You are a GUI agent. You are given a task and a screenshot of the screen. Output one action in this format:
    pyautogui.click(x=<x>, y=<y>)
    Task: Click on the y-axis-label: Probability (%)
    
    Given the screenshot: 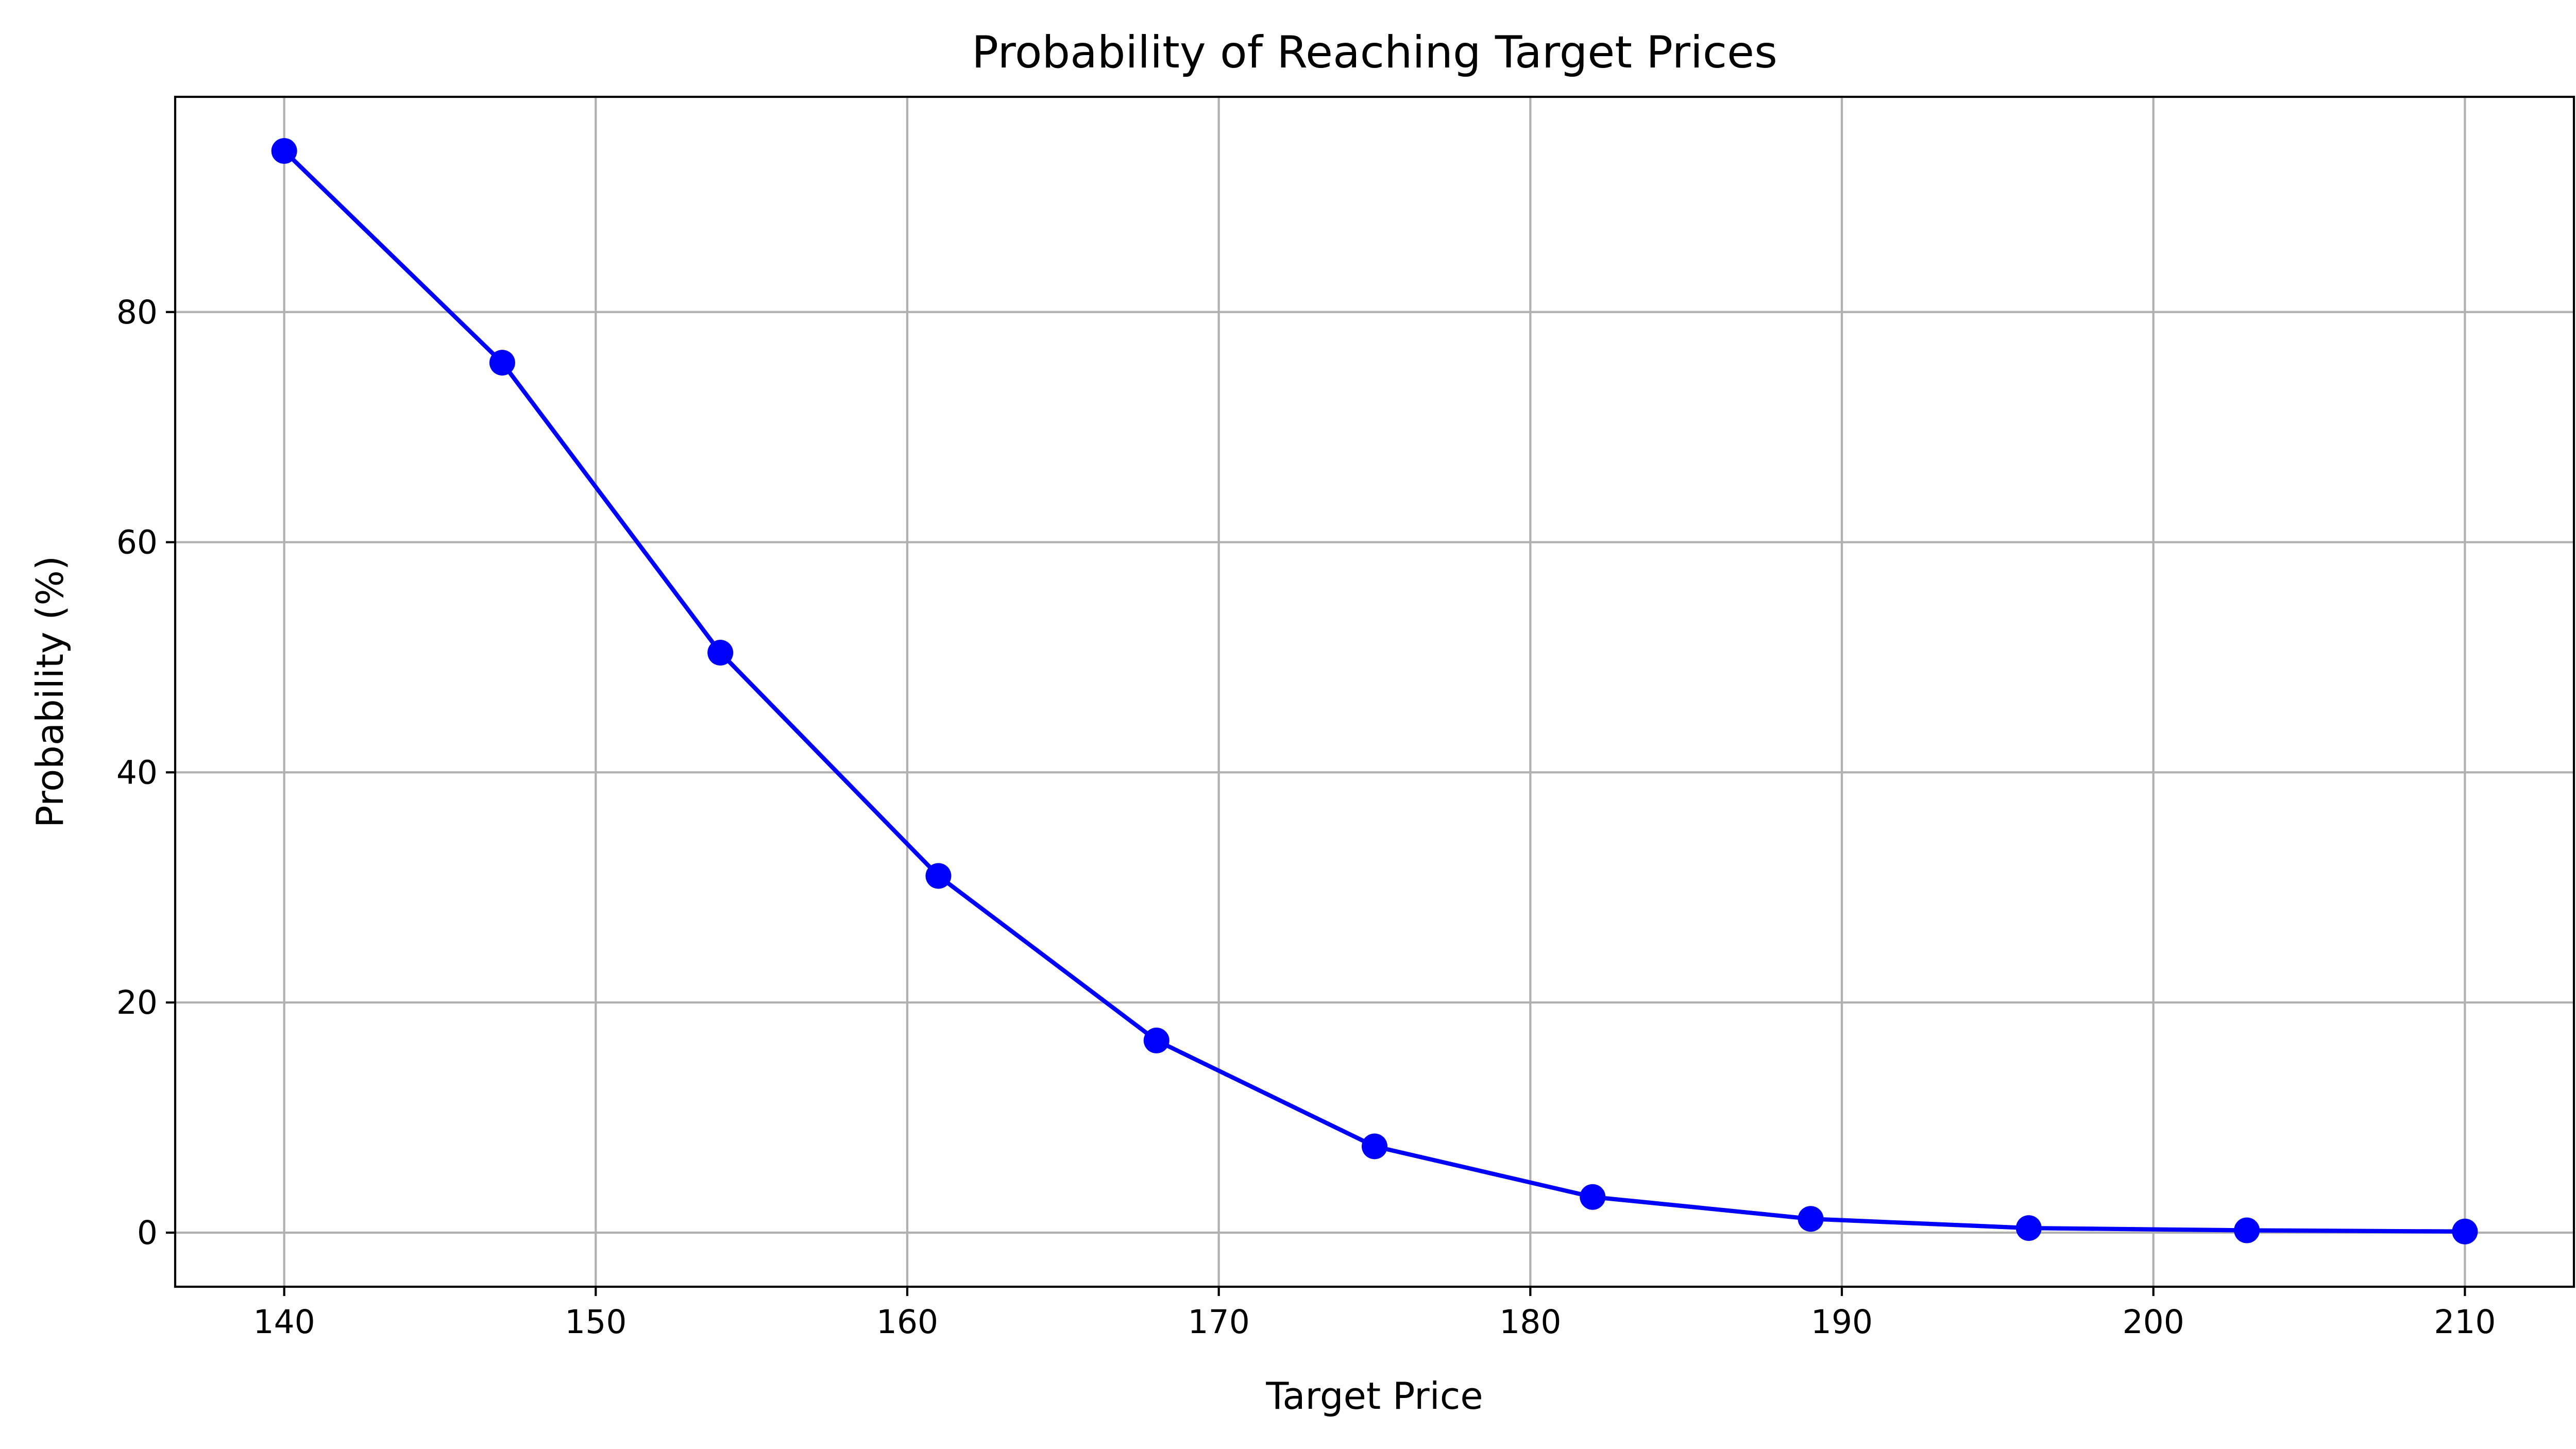 What is the action you would take?
    pyautogui.click(x=50, y=692)
    